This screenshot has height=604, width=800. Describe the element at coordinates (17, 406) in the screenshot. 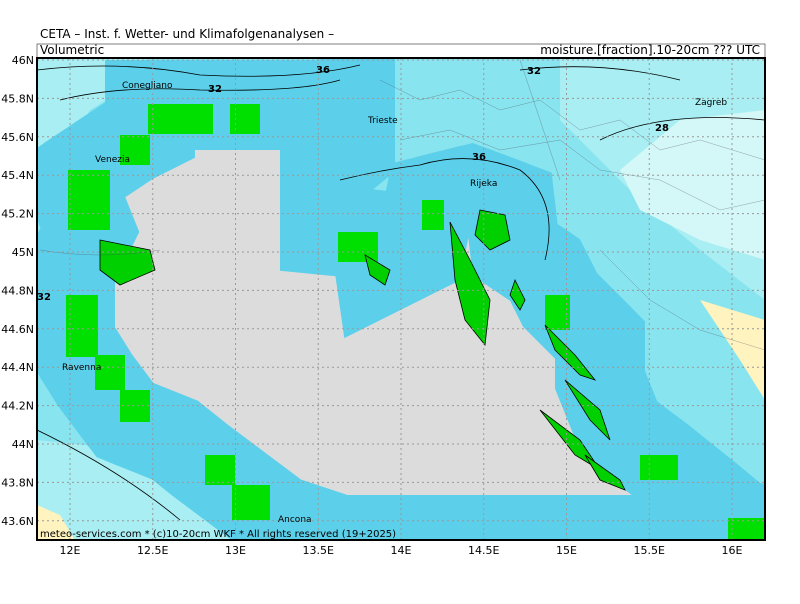

I see `lat-tick-label: 44.2N` at that location.